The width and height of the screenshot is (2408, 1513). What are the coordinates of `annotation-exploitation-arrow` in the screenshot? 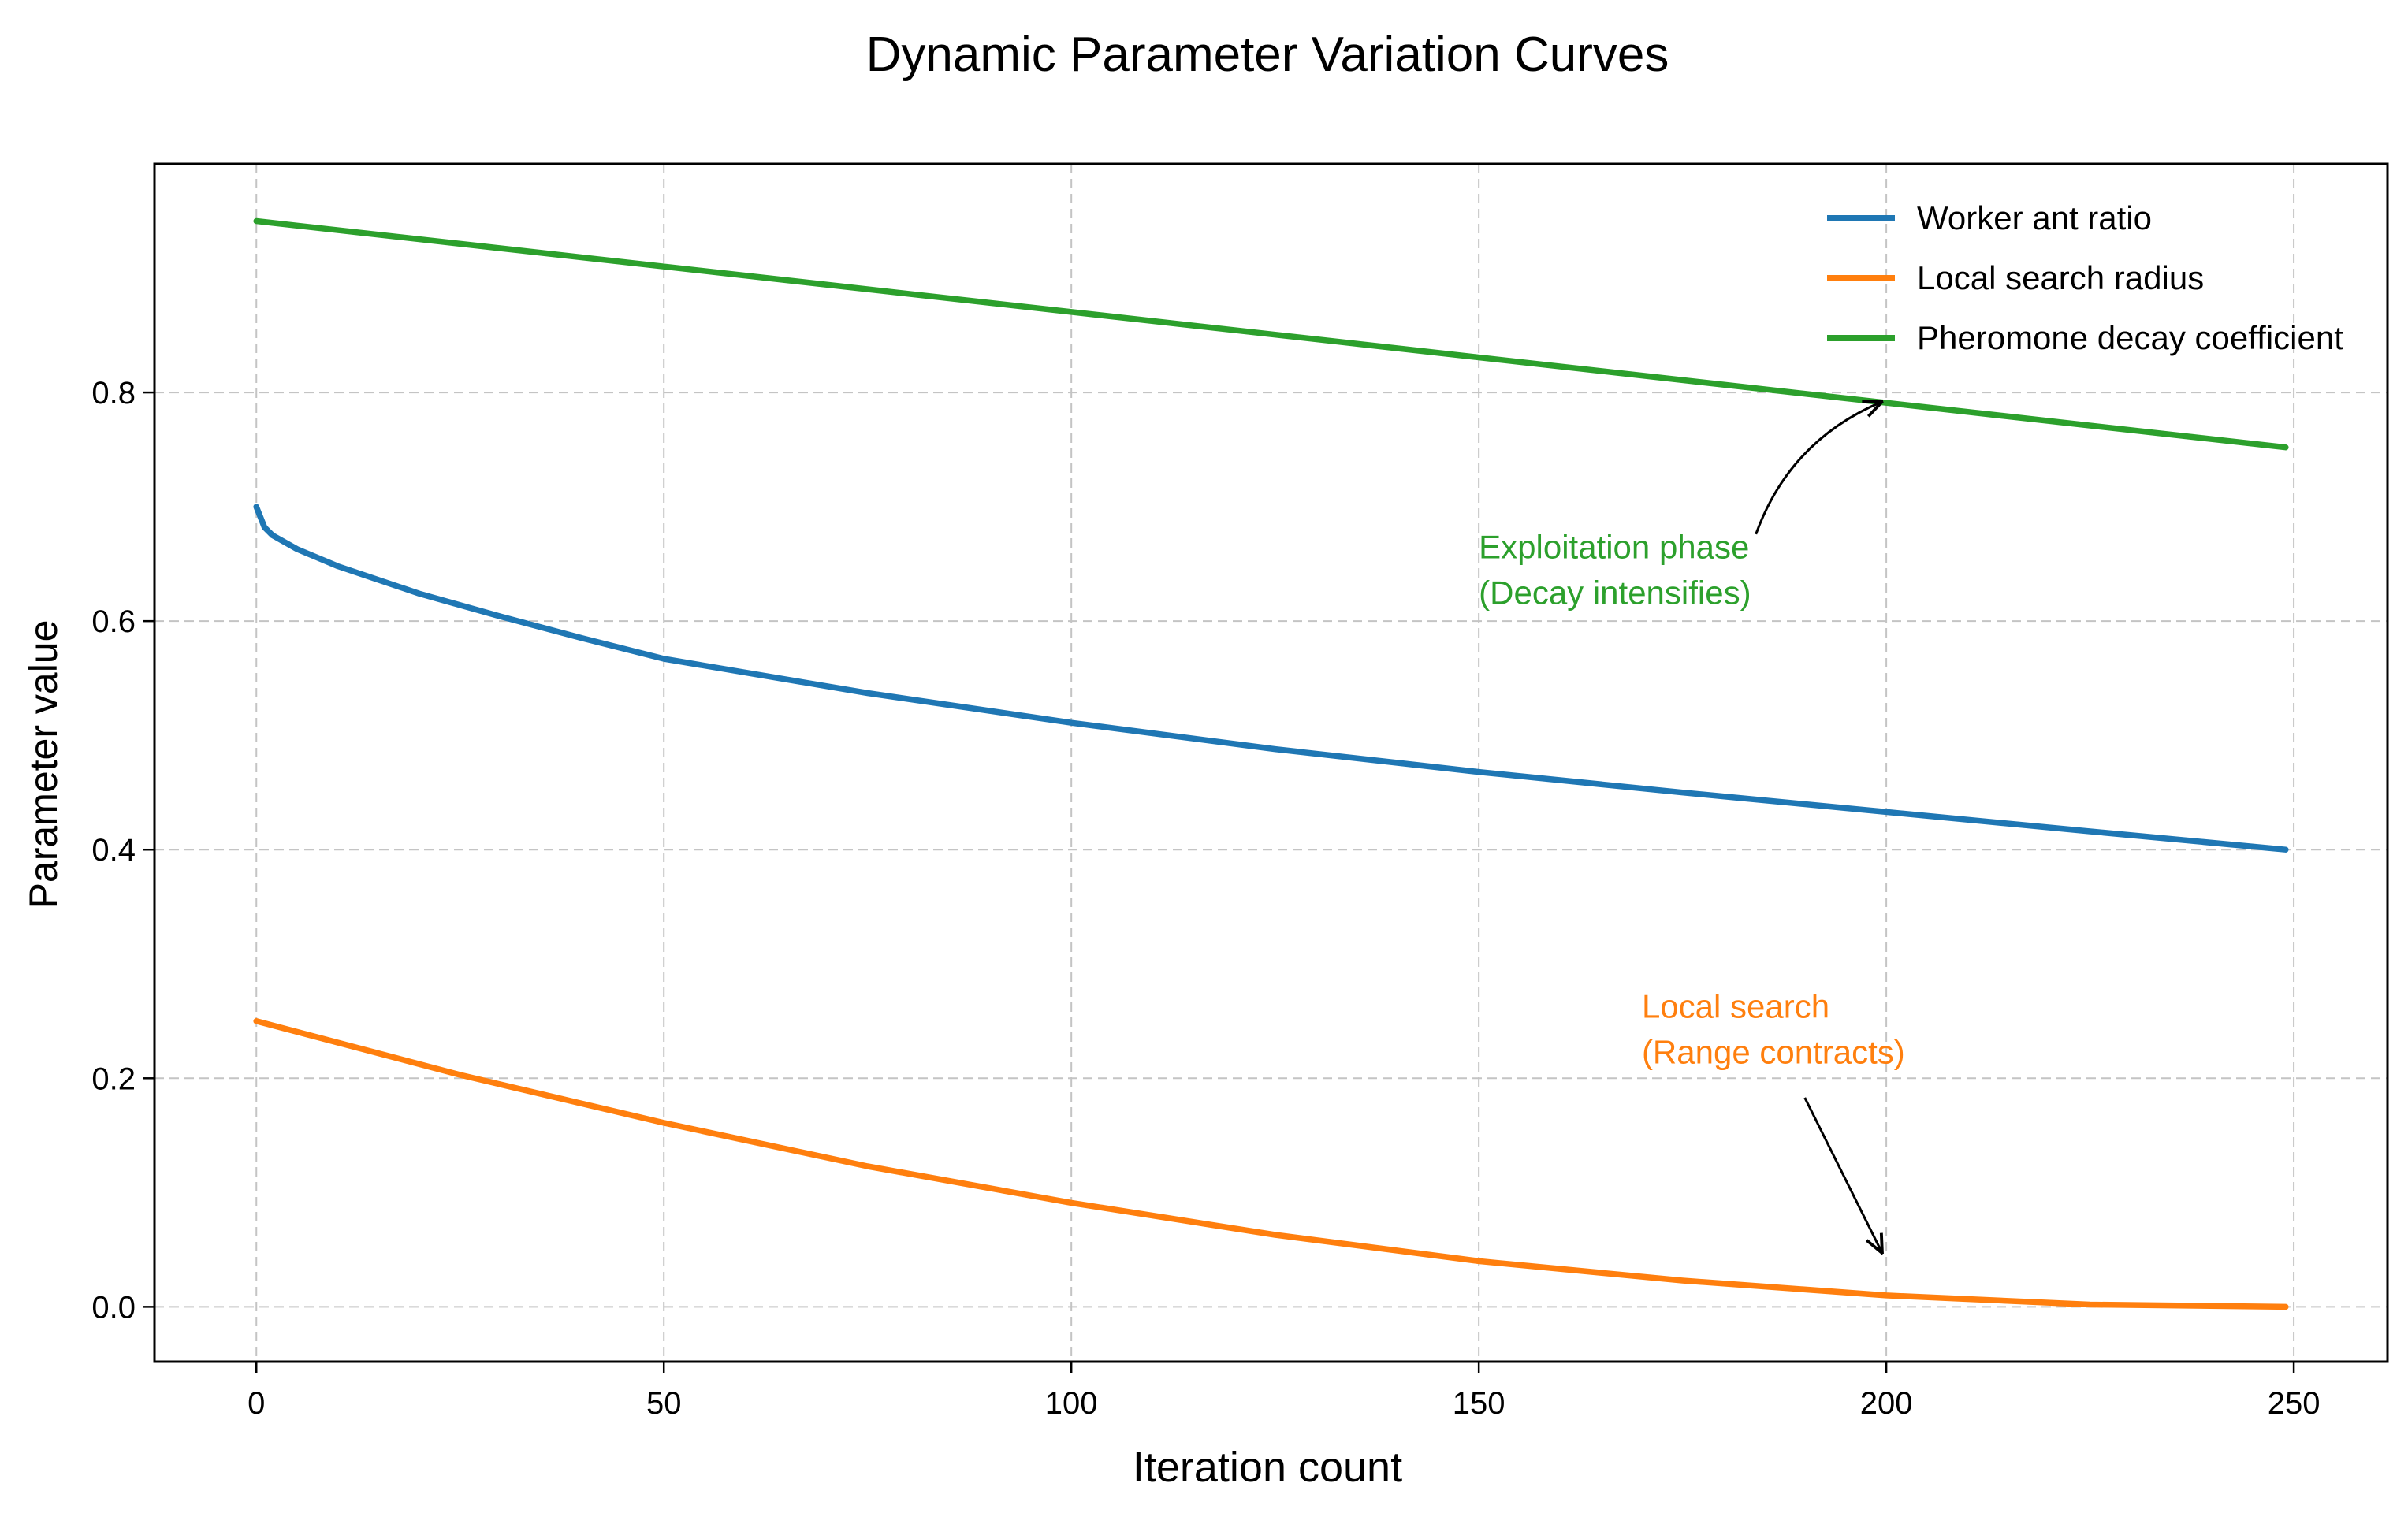 It's located at (1818, 468).